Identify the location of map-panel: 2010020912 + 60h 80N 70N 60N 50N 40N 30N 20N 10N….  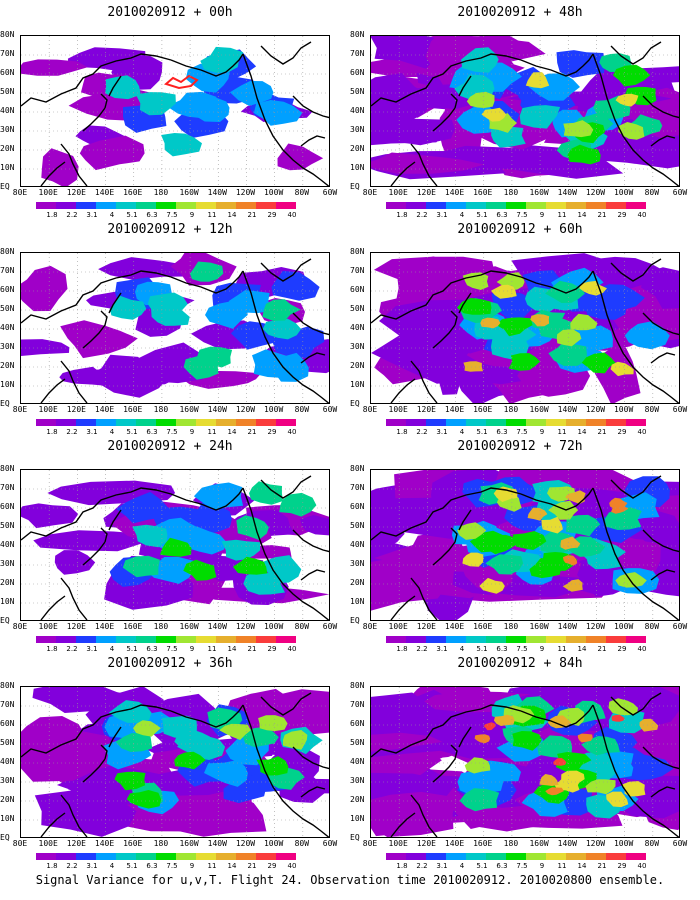
(520, 329).